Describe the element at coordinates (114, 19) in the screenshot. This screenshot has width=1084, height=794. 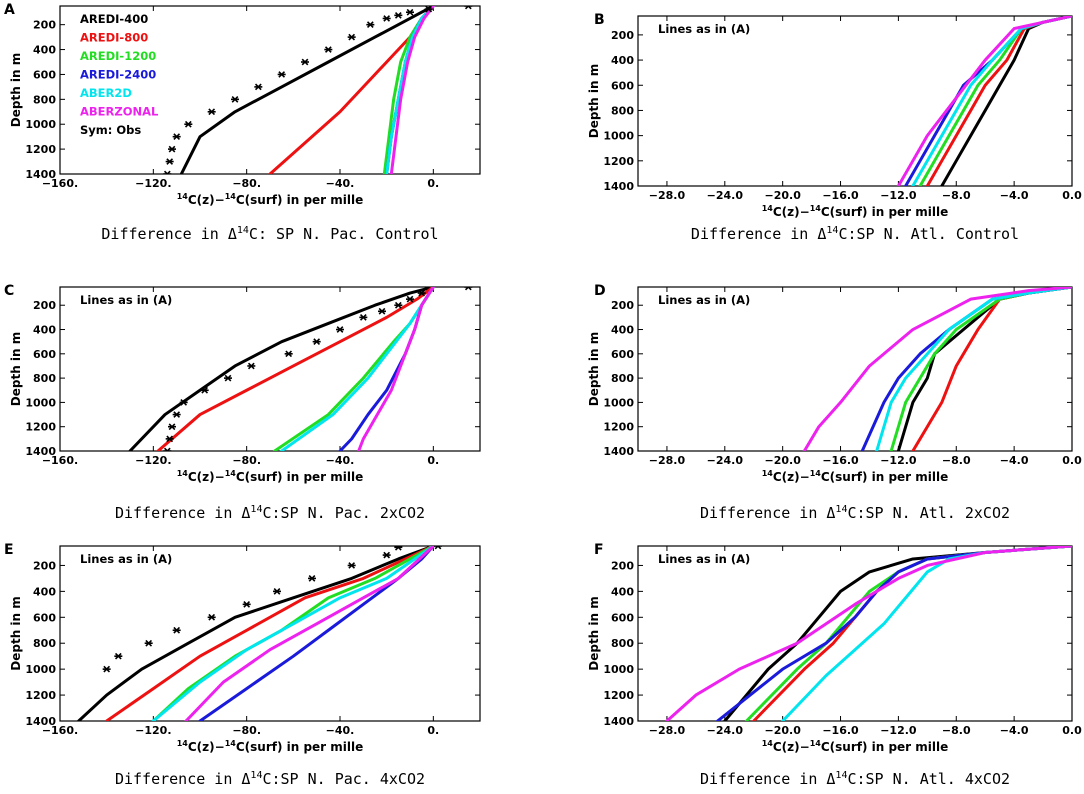
I see `legend-entry: AREDI-400` at that location.